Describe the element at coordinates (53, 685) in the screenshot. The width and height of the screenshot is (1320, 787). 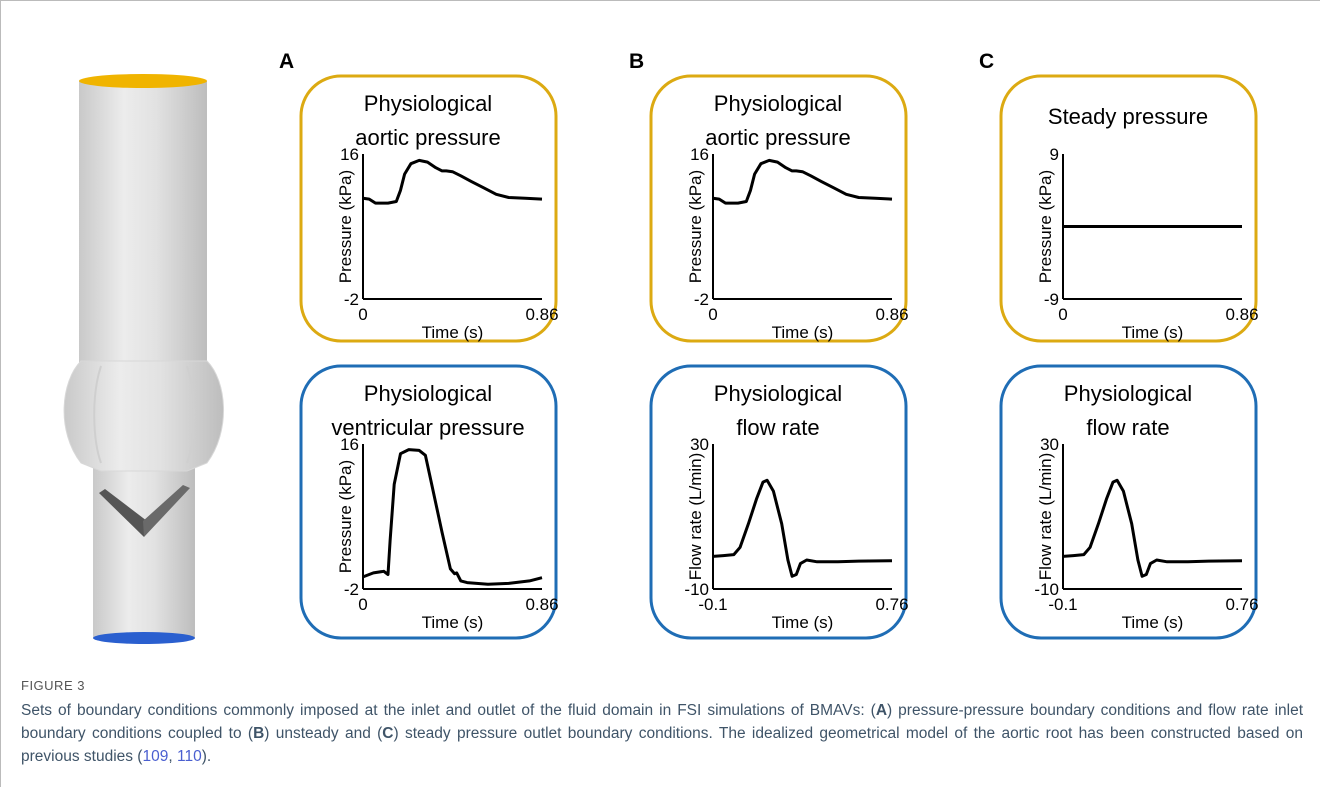
I see `figure-label: FIGURE 3` at that location.